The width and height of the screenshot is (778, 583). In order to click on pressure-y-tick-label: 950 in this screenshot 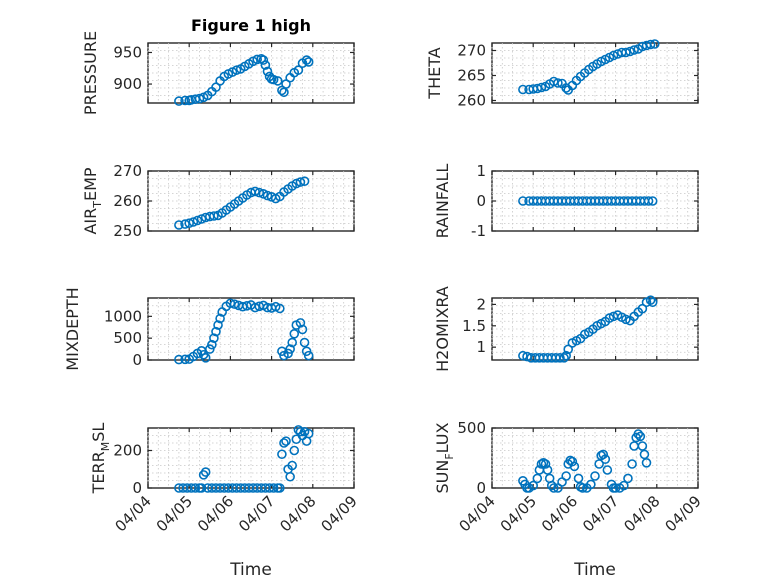, I will do `click(127, 52)`.